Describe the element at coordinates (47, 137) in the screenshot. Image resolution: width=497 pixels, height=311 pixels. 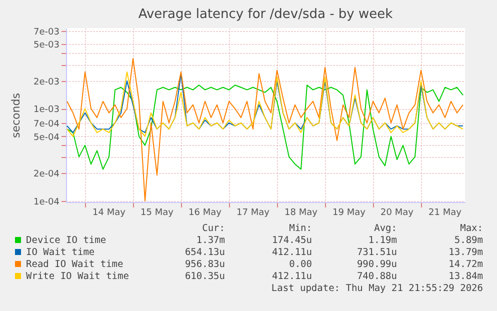
I see `y-tick-label: 5e-04` at that location.